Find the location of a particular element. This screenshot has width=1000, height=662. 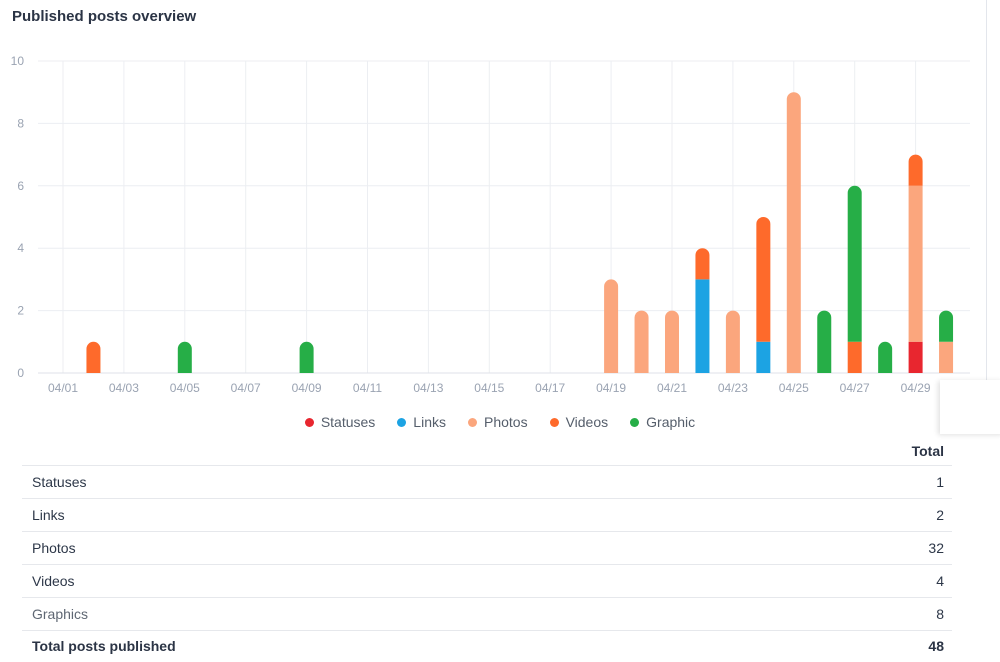

x-tick-label: 04/29 is located at coordinates (916, 388).